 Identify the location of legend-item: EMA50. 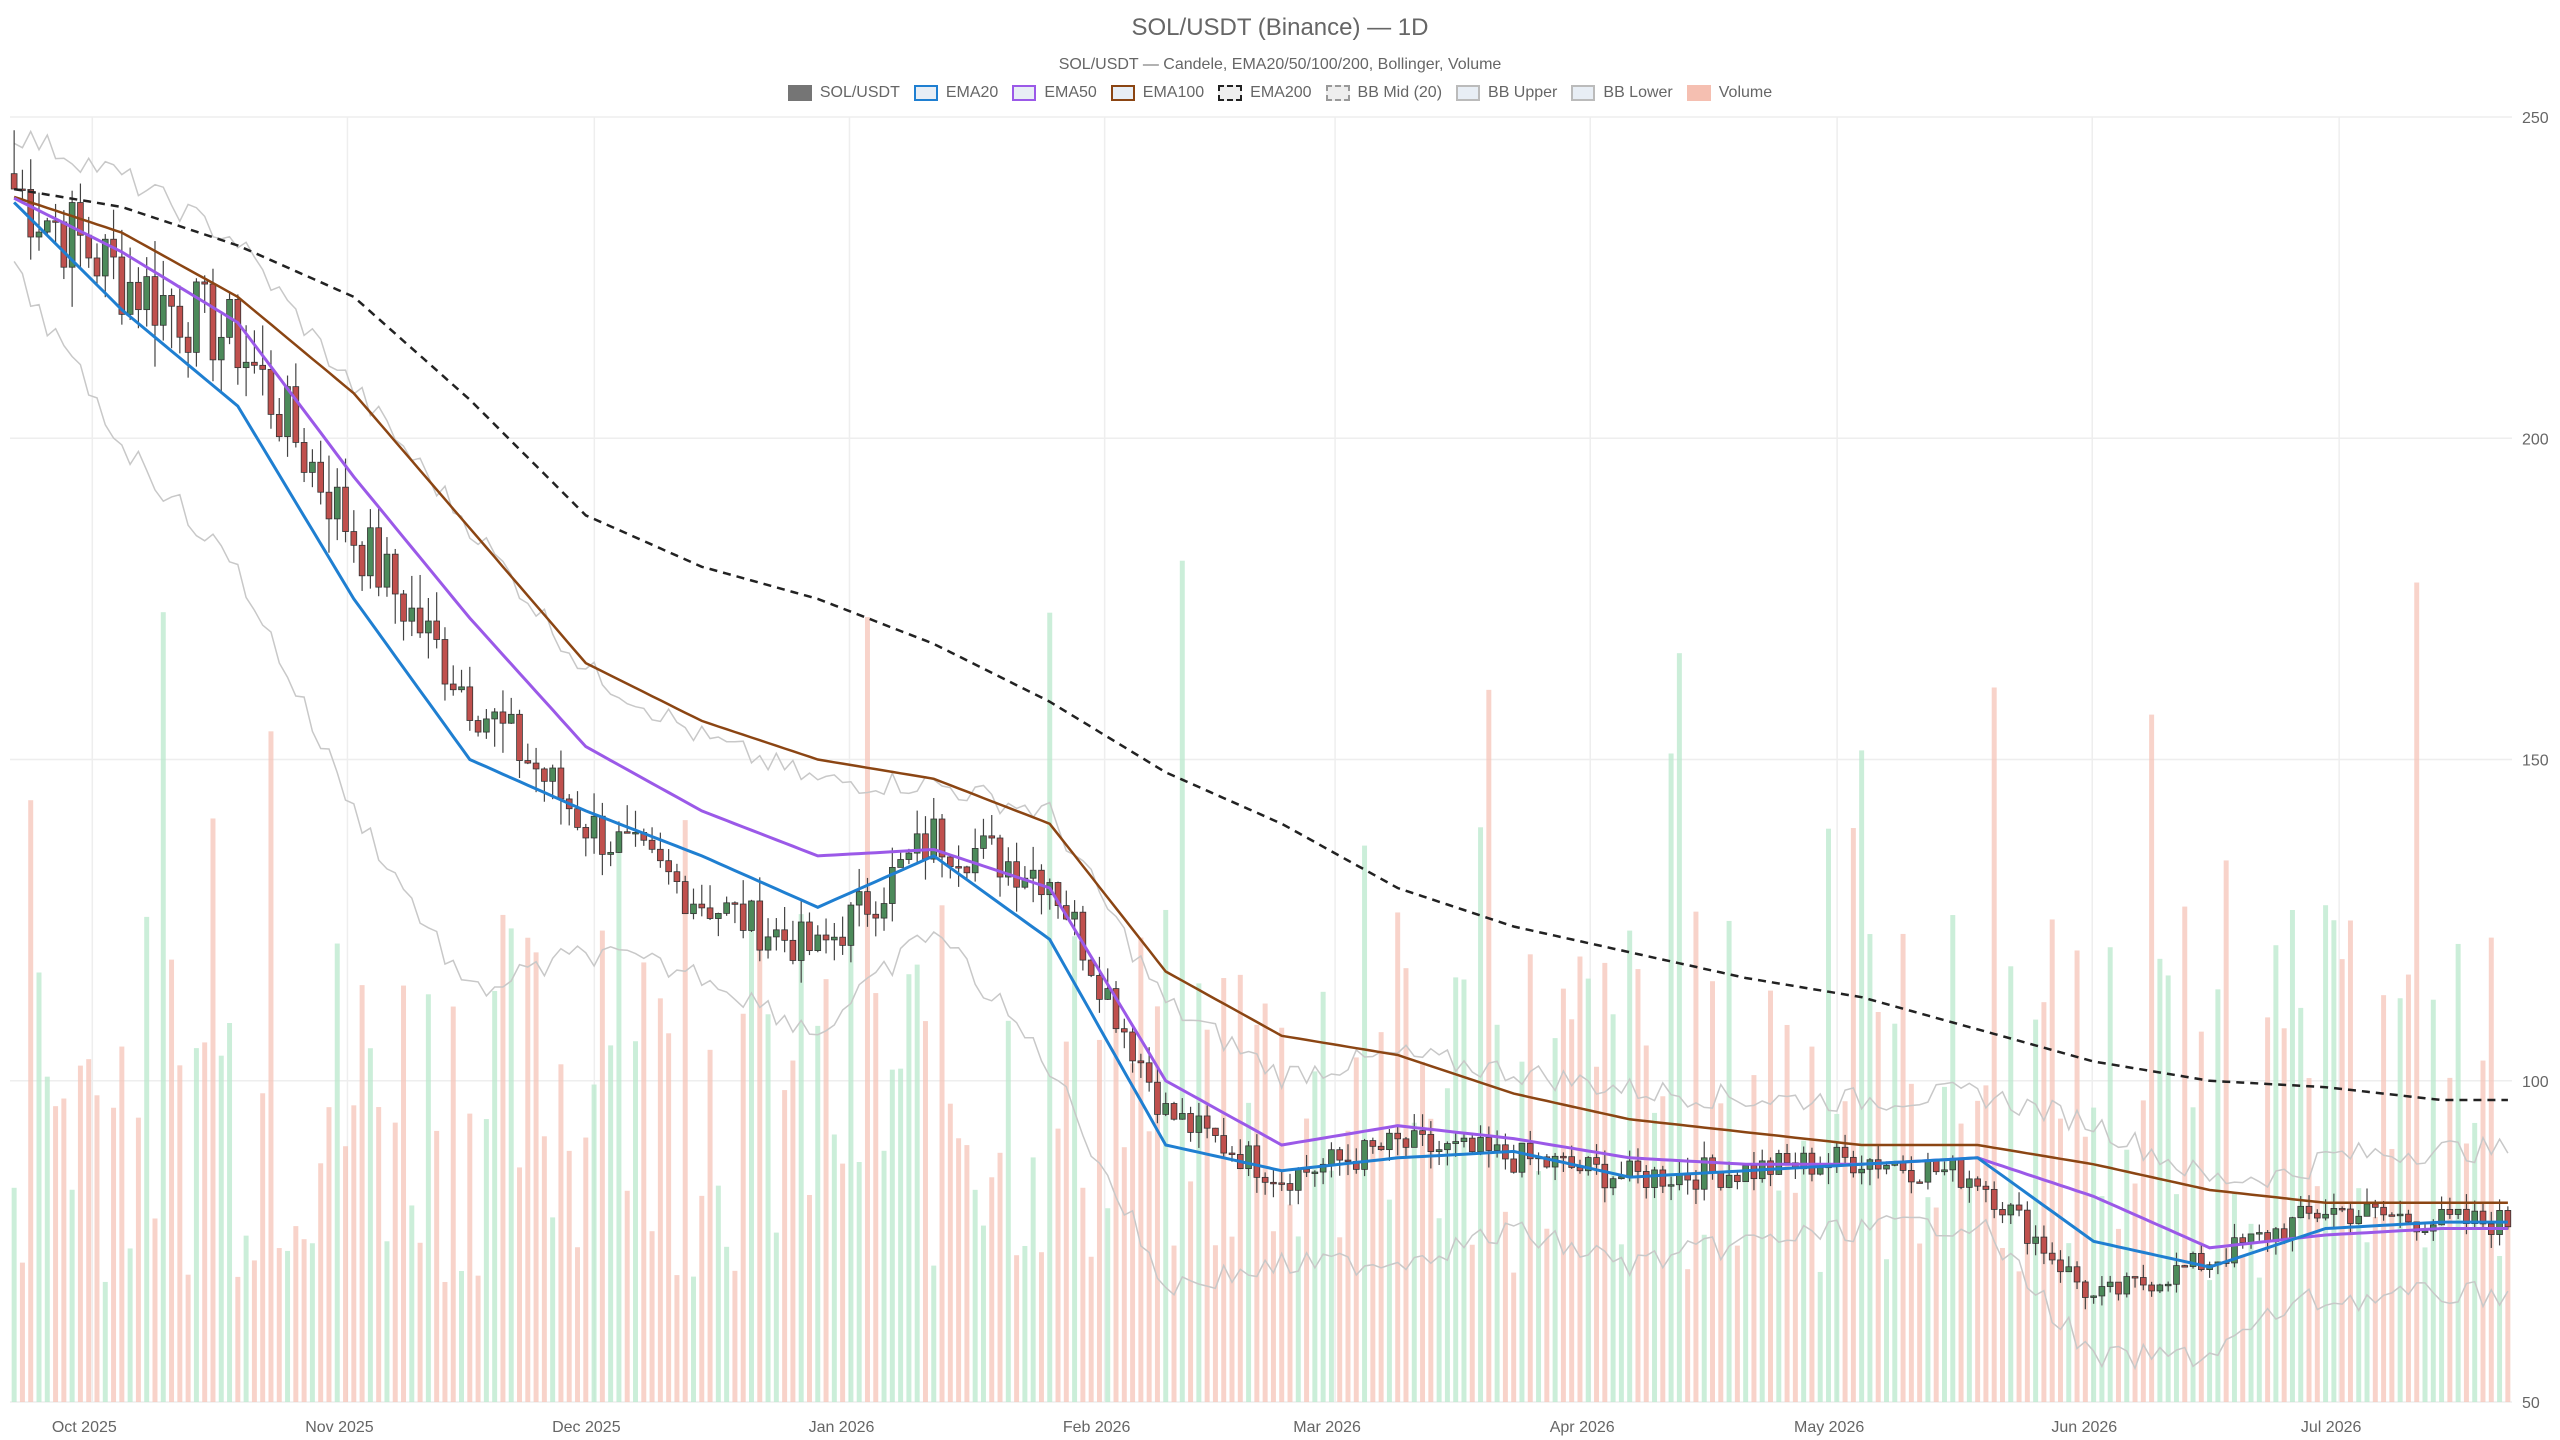
(1054, 93).